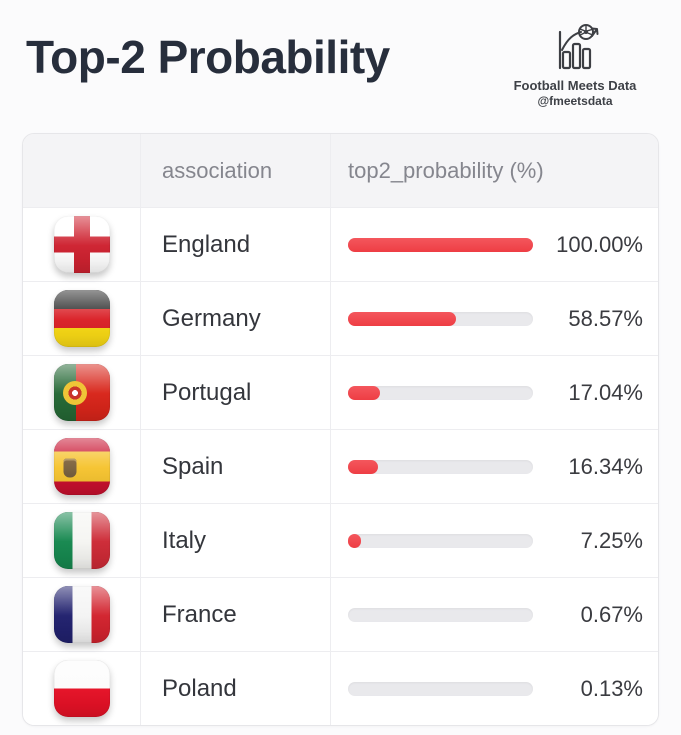 This screenshot has height=735, width=681. Describe the element at coordinates (206, 244) in the screenshot. I see `association-label: England` at that location.